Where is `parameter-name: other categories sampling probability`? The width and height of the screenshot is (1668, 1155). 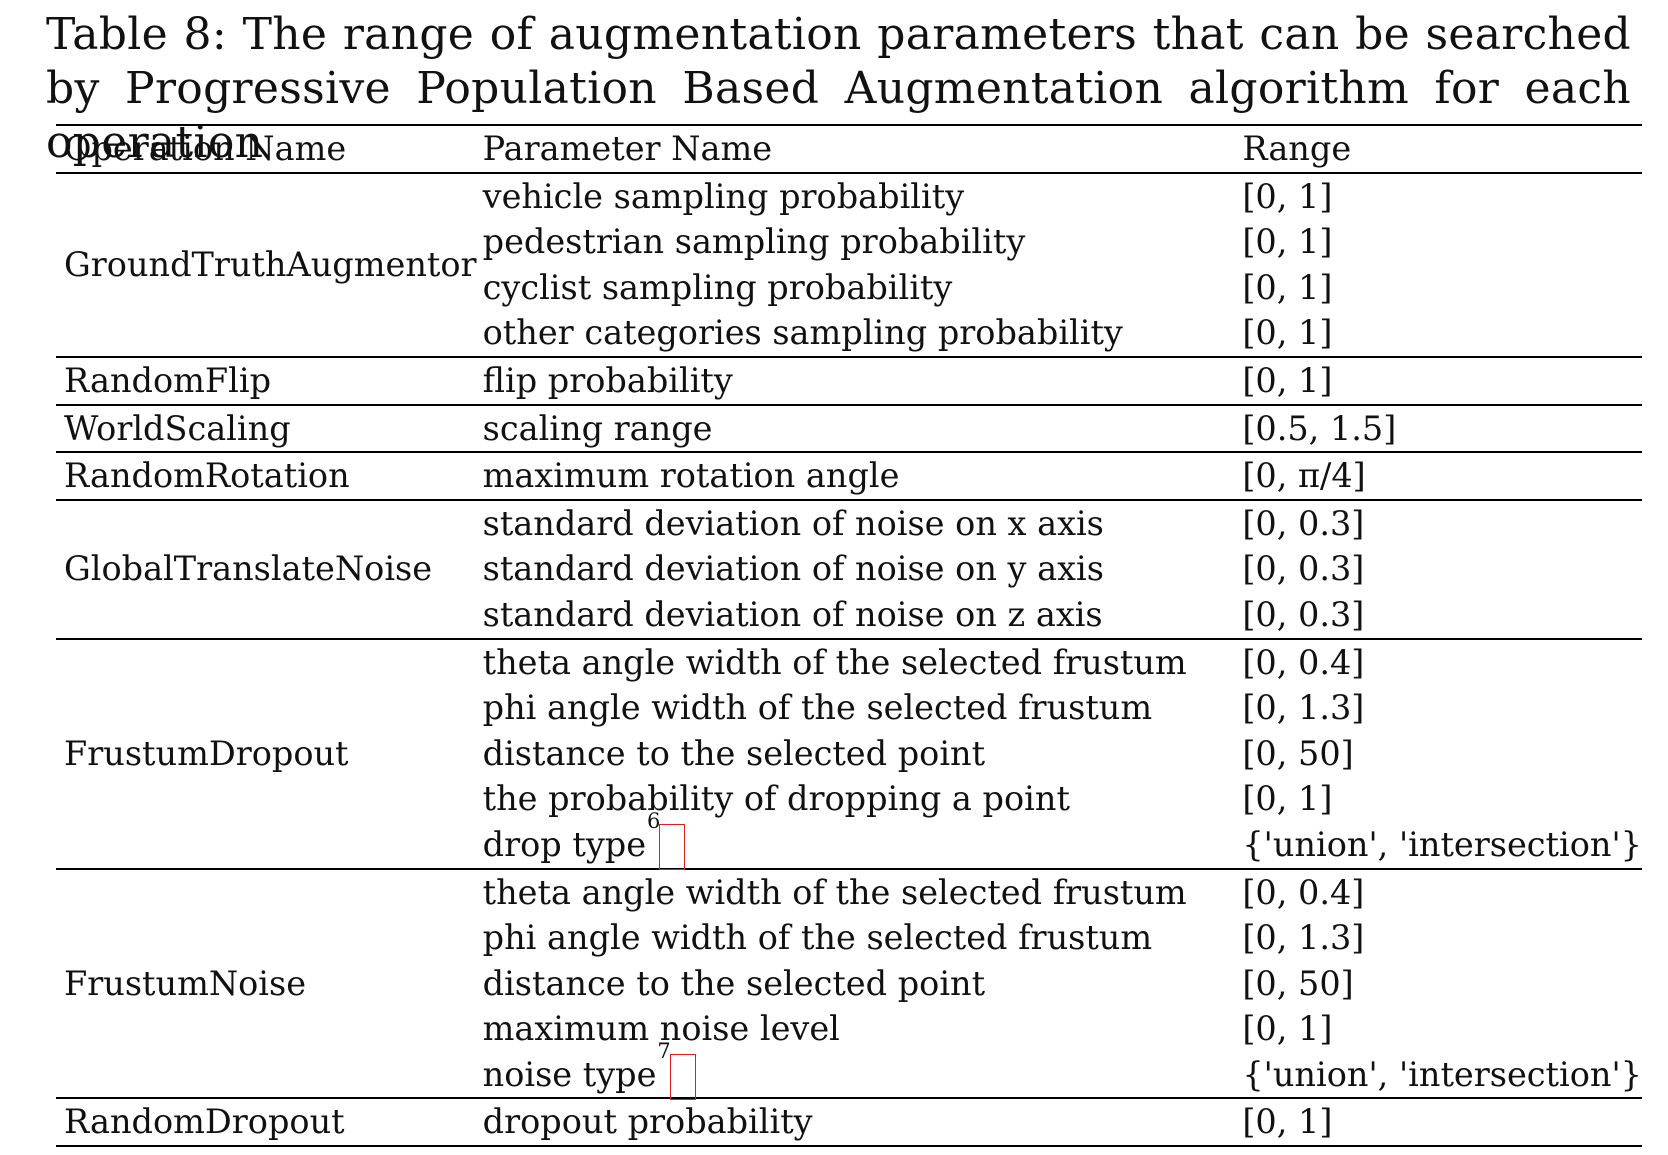
parameter-name: other categories sampling probability is located at coordinates (803, 333).